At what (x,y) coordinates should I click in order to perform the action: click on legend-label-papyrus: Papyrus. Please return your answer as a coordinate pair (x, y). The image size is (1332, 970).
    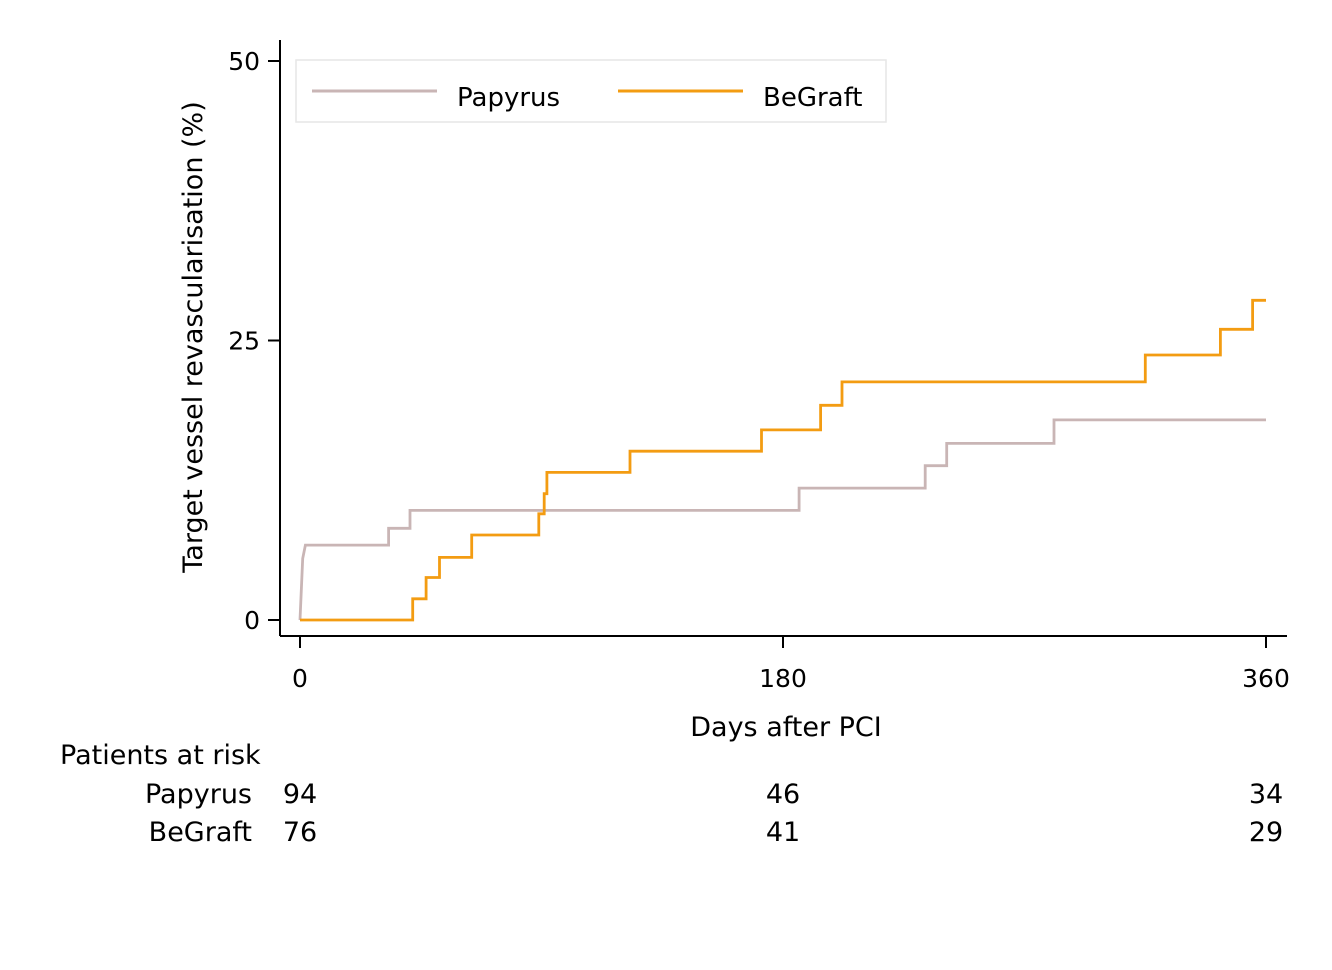
    Looking at the image, I should click on (508, 98).